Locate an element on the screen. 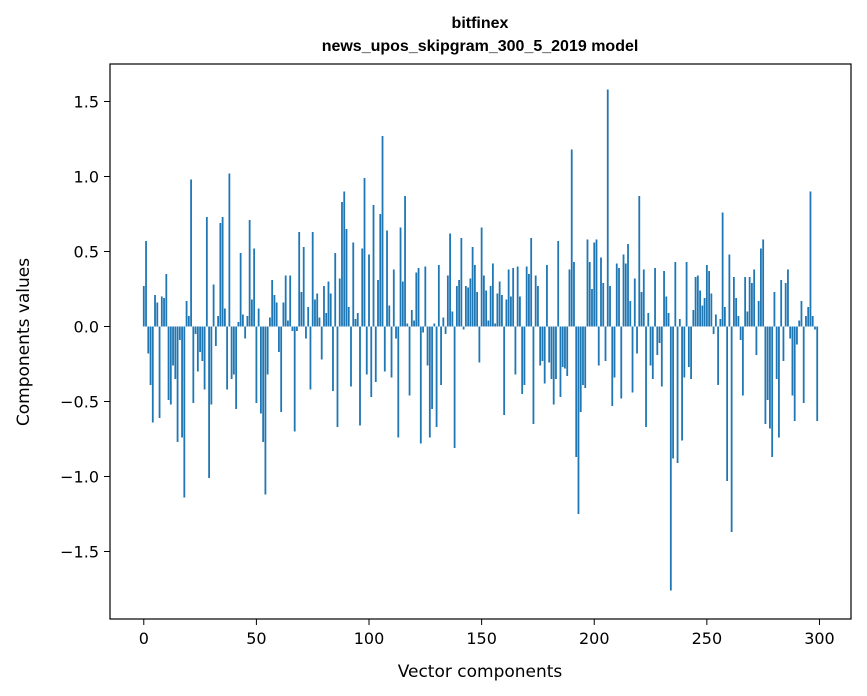 The image size is (867, 696). y-axis-ticks: −1.5 −1.0 −0.5 0.0 0.5 1.0 1.5 is located at coordinates (85, 327).